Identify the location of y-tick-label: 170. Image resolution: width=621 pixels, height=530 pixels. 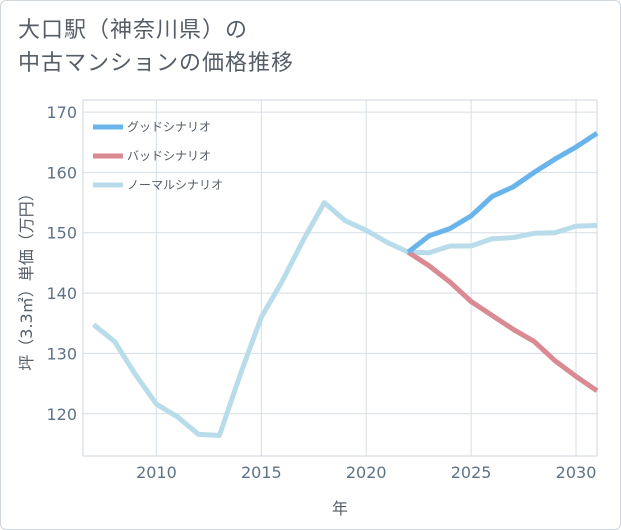
(61, 112).